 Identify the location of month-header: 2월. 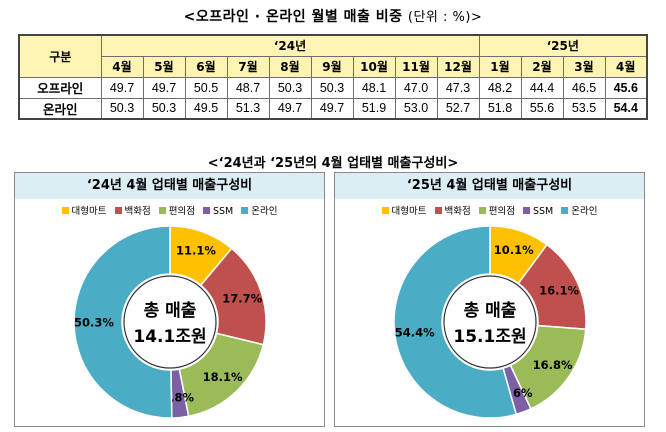
(542, 66).